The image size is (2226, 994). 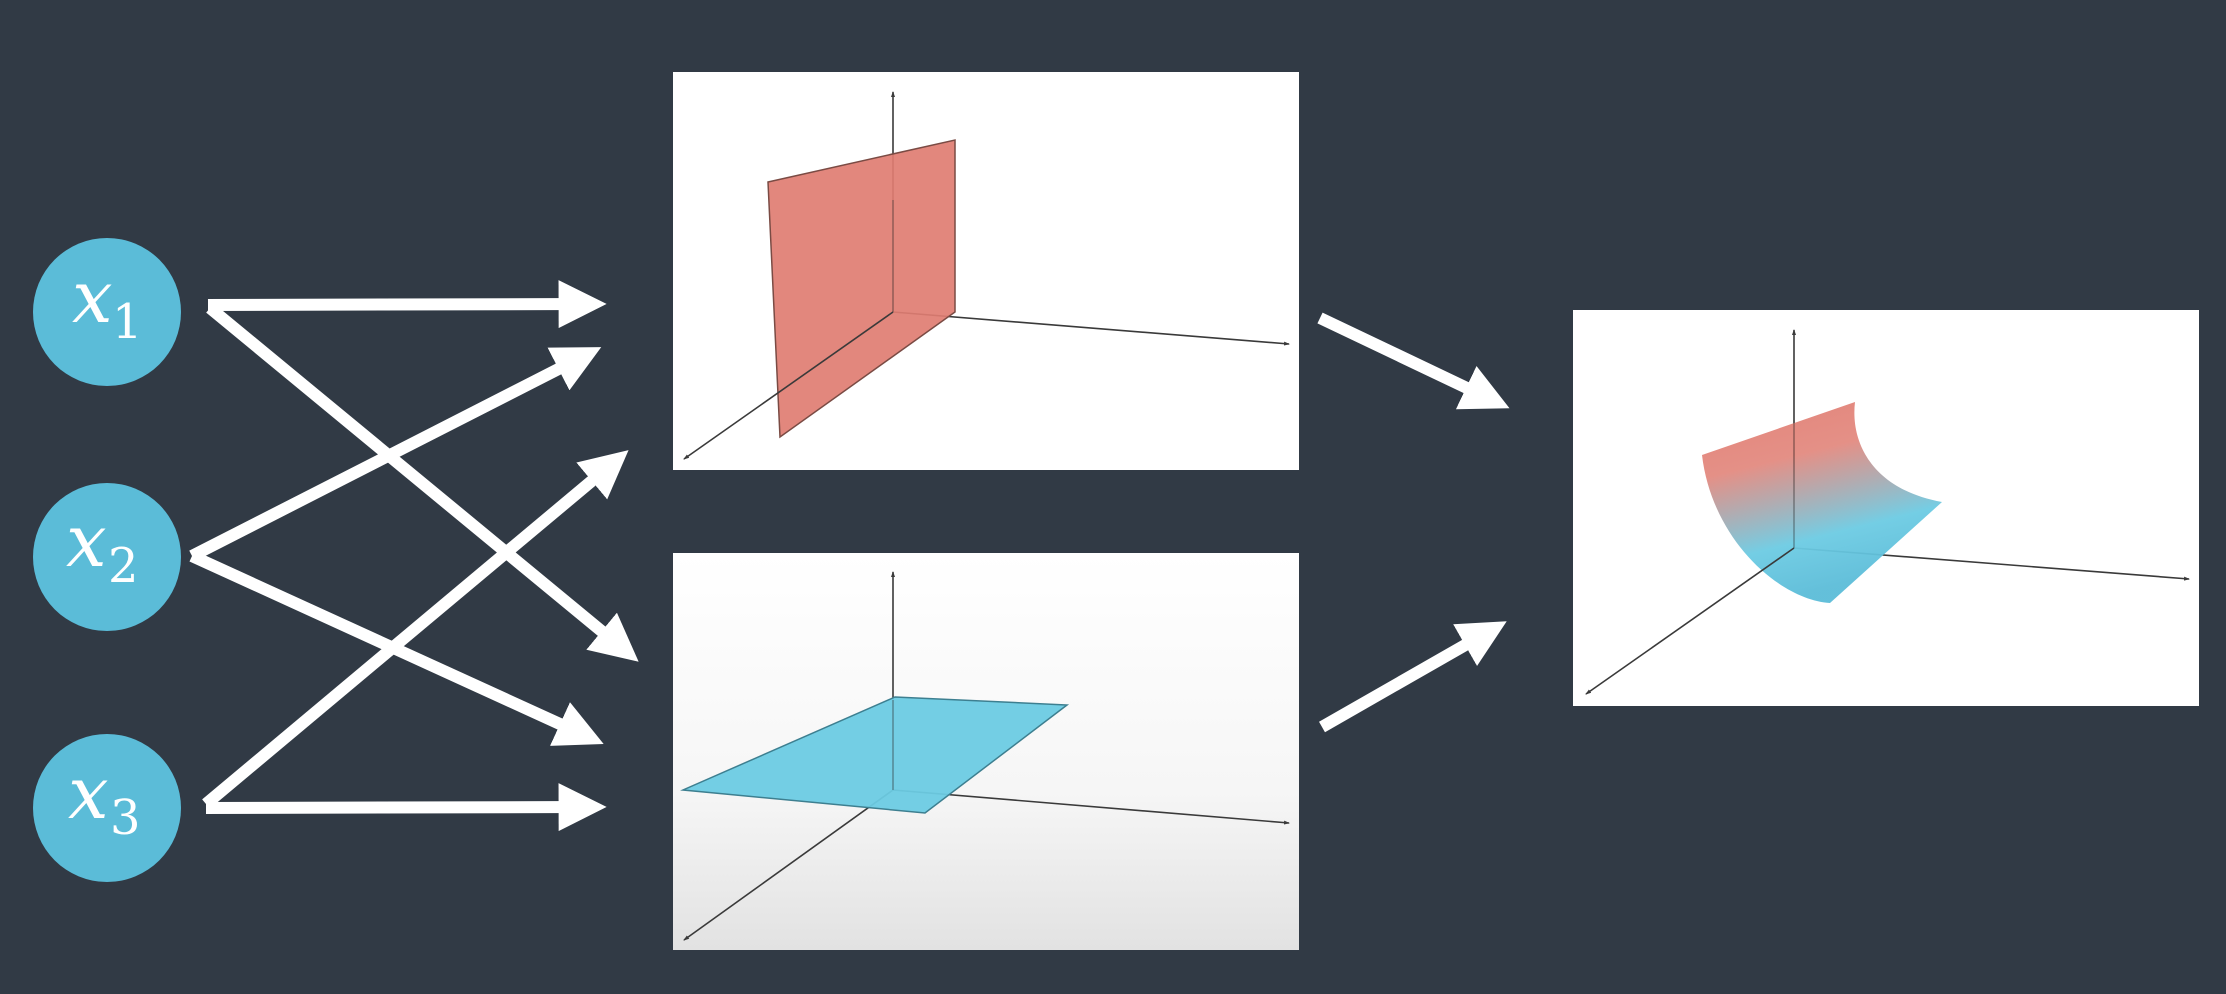 What do you see at coordinates (407, 304) in the screenshot?
I see `arrow-x1-to-vertical-plane` at bounding box center [407, 304].